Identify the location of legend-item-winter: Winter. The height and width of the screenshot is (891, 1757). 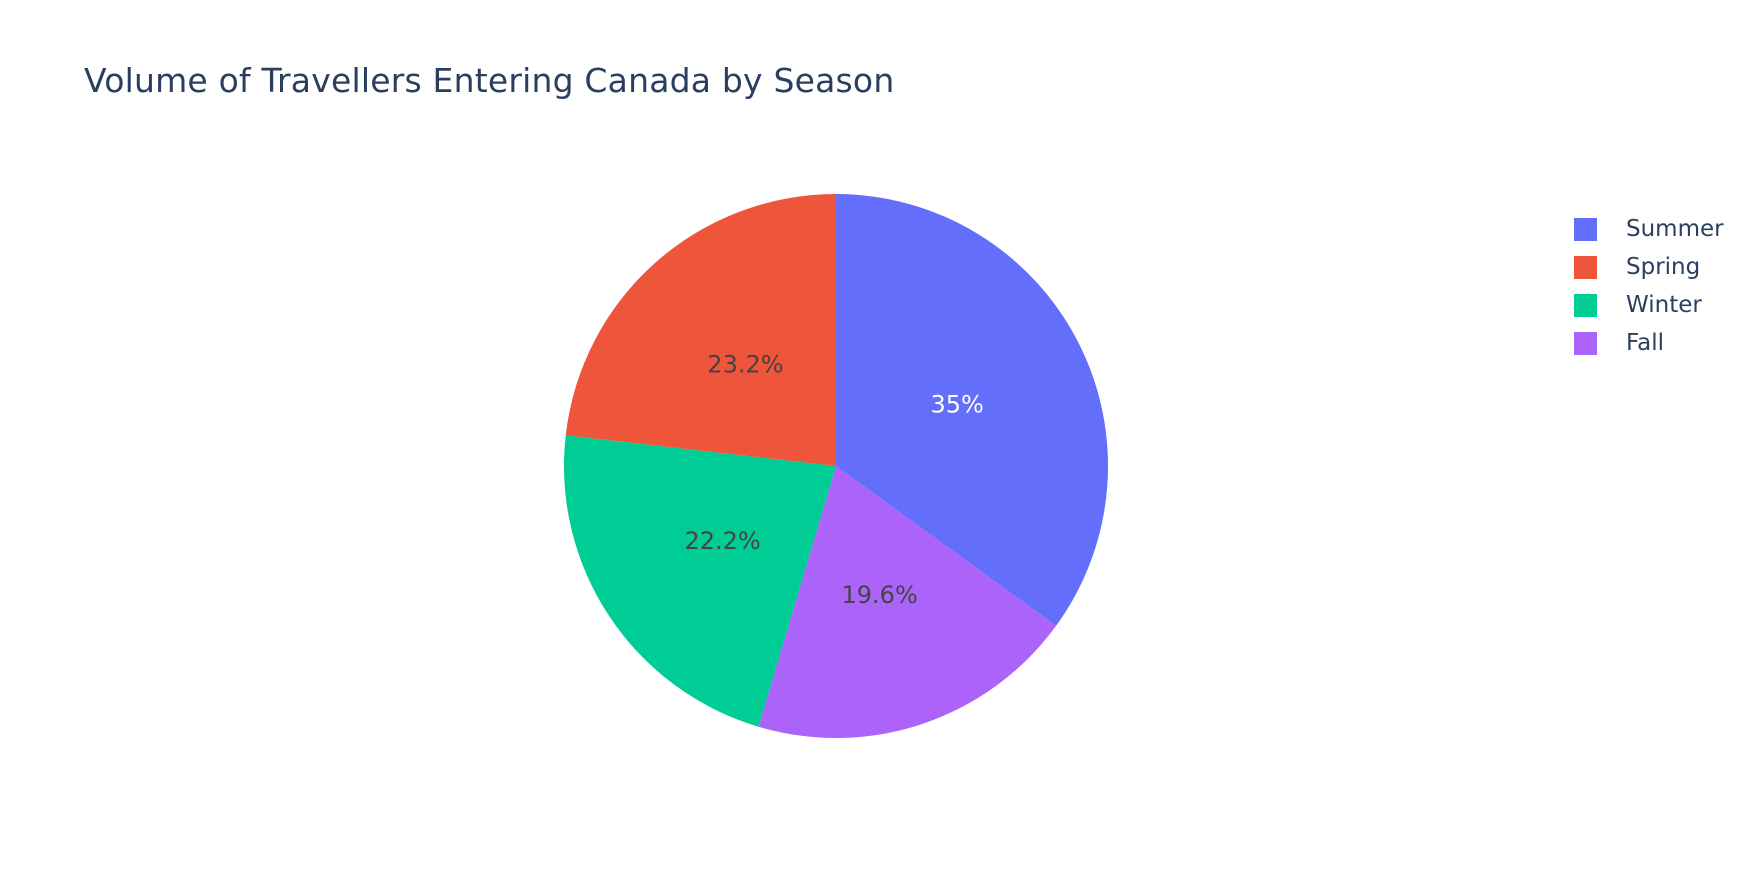
(1649, 305).